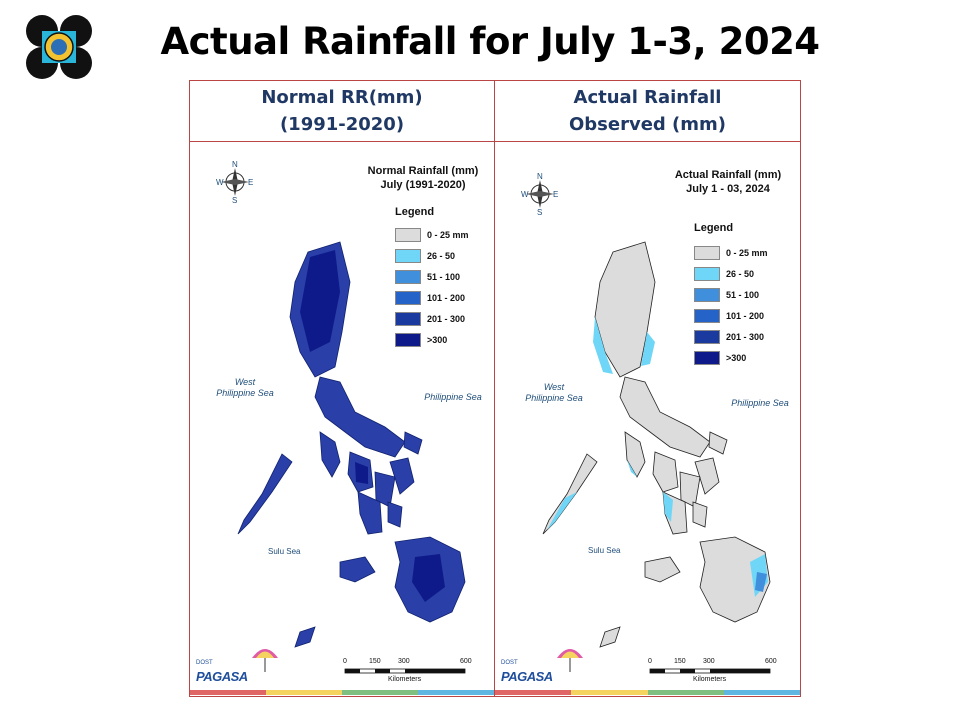 Image resolution: width=960 pixels, height=720 pixels. Describe the element at coordinates (728, 175) in the screenshot. I see `actual-map-title-line1: Actual Rainfall (mm)` at that location.